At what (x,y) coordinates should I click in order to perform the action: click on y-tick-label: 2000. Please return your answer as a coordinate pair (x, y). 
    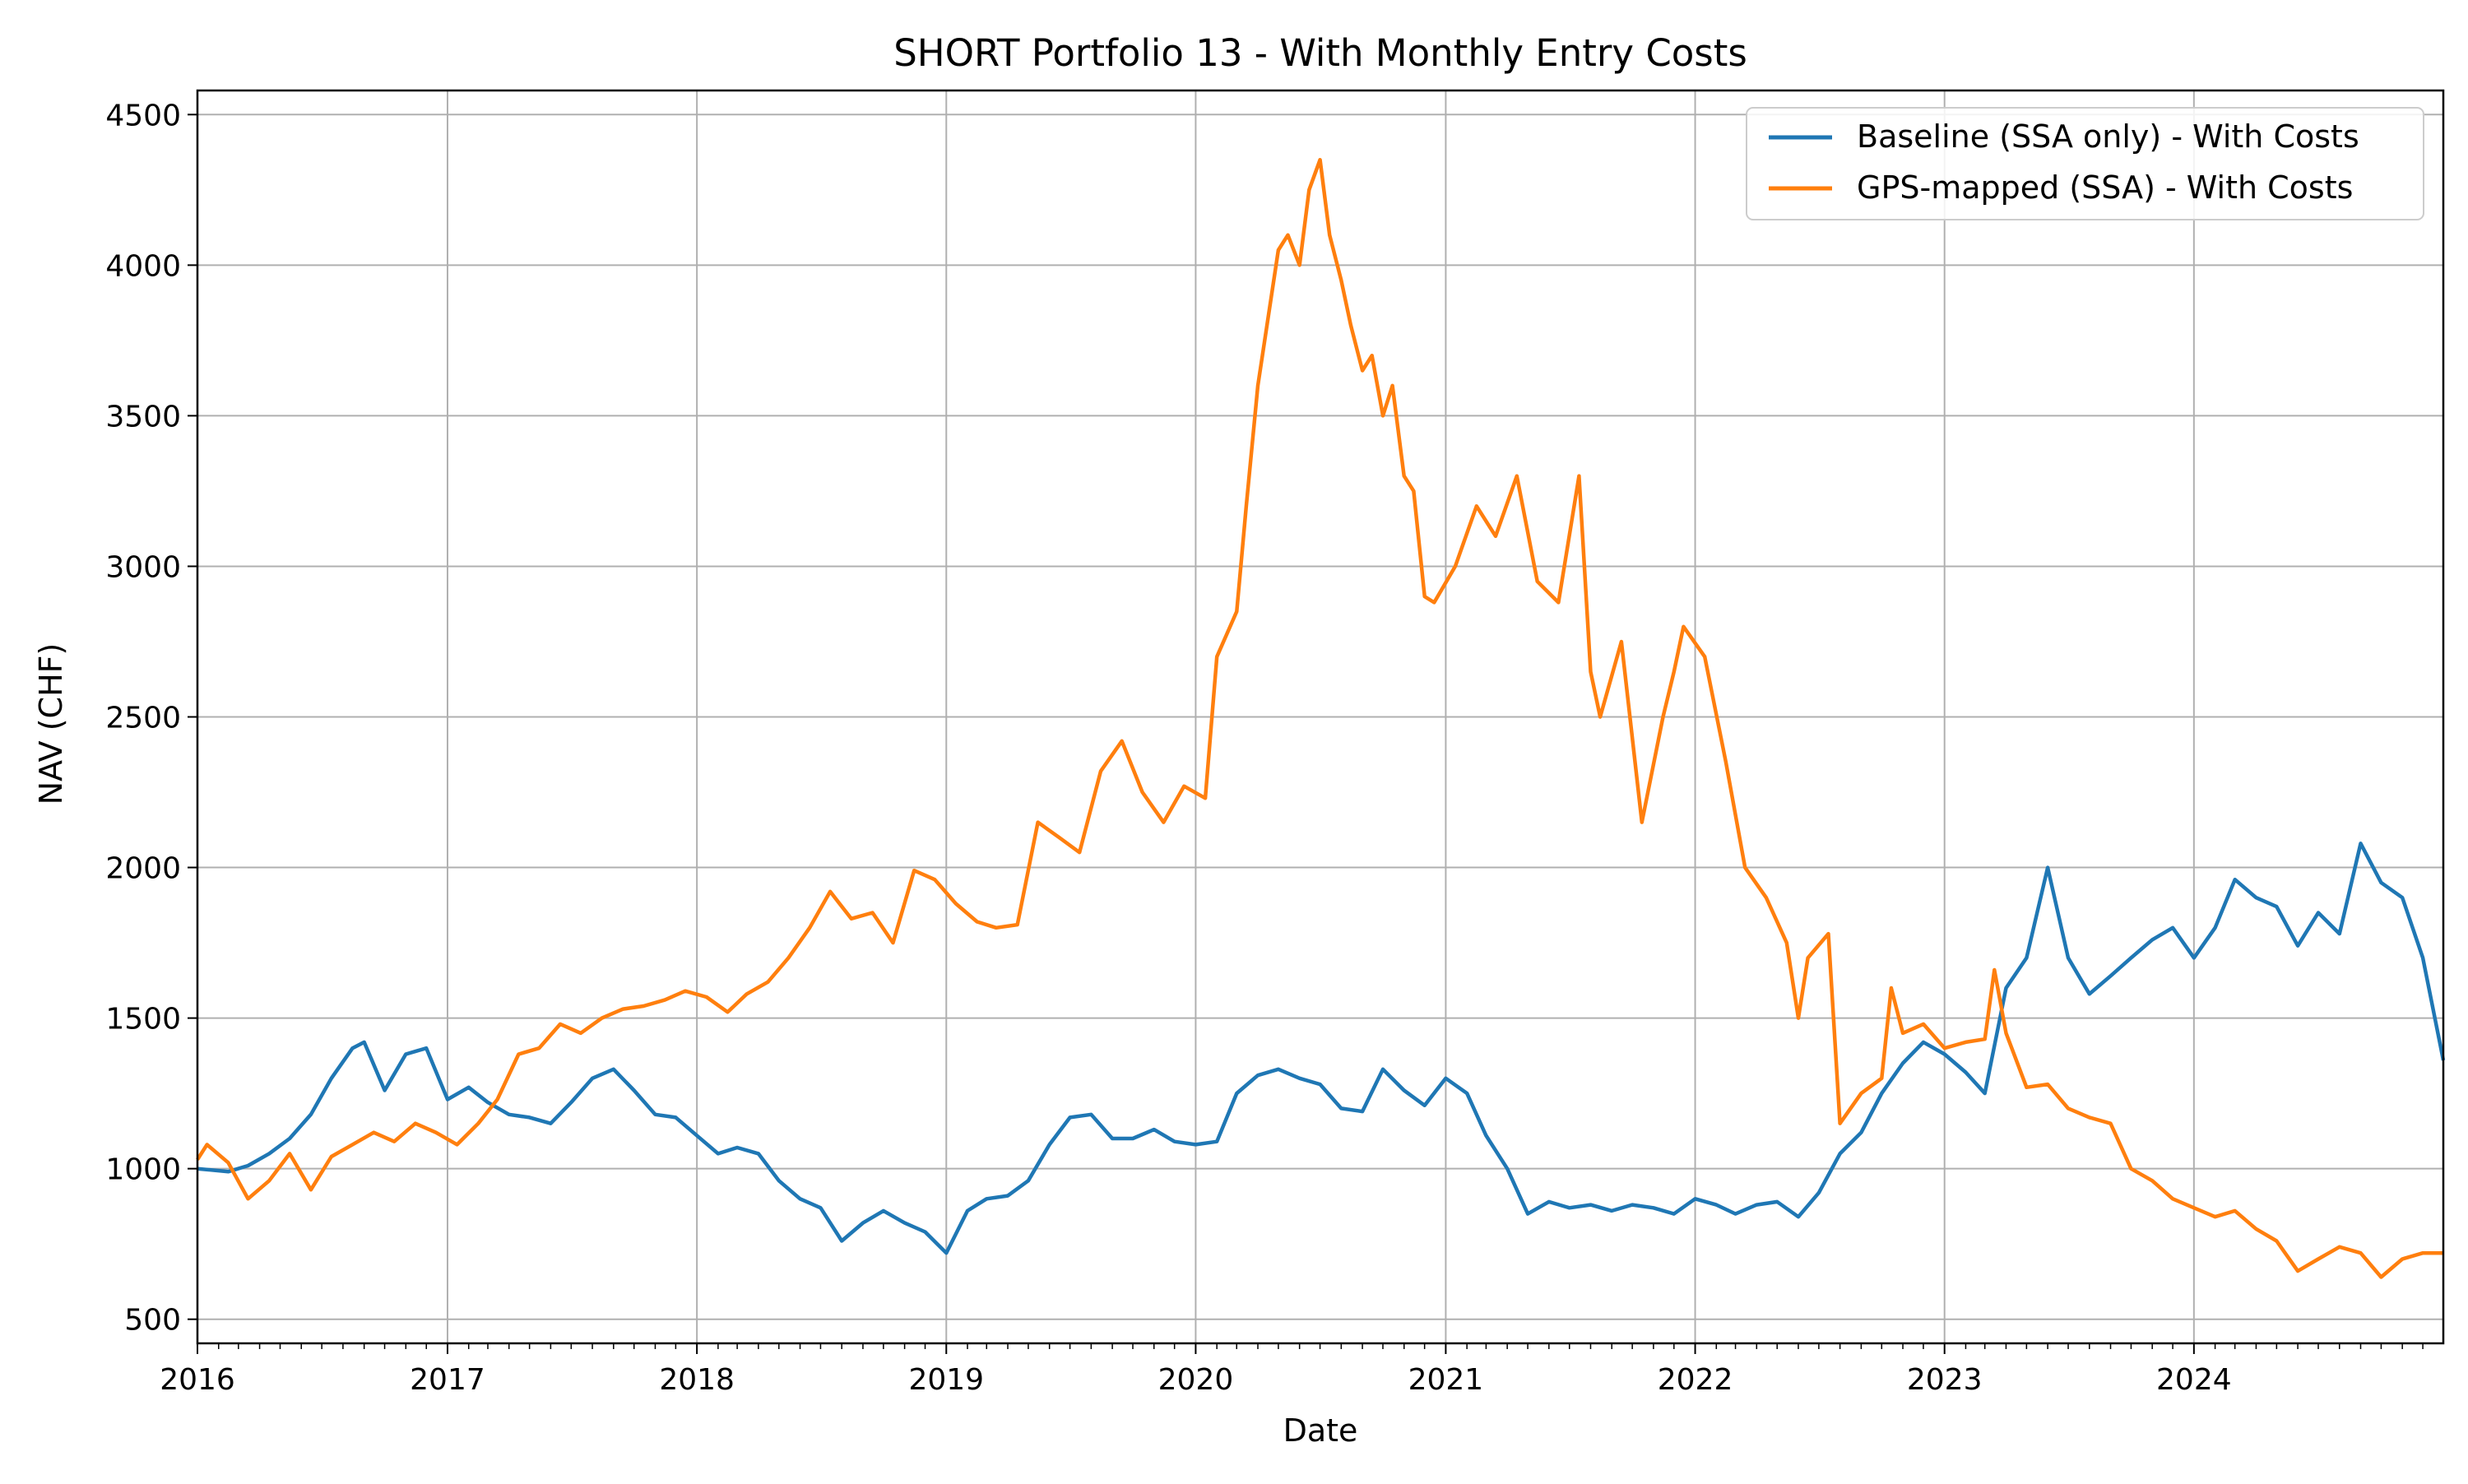
    Looking at the image, I should click on (143, 869).